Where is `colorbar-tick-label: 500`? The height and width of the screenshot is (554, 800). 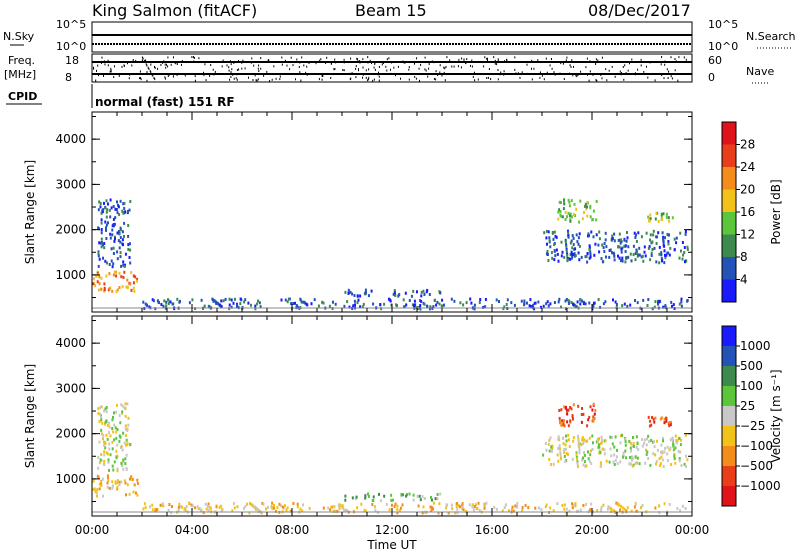
colorbar-tick-label: 500 is located at coordinates (751, 366).